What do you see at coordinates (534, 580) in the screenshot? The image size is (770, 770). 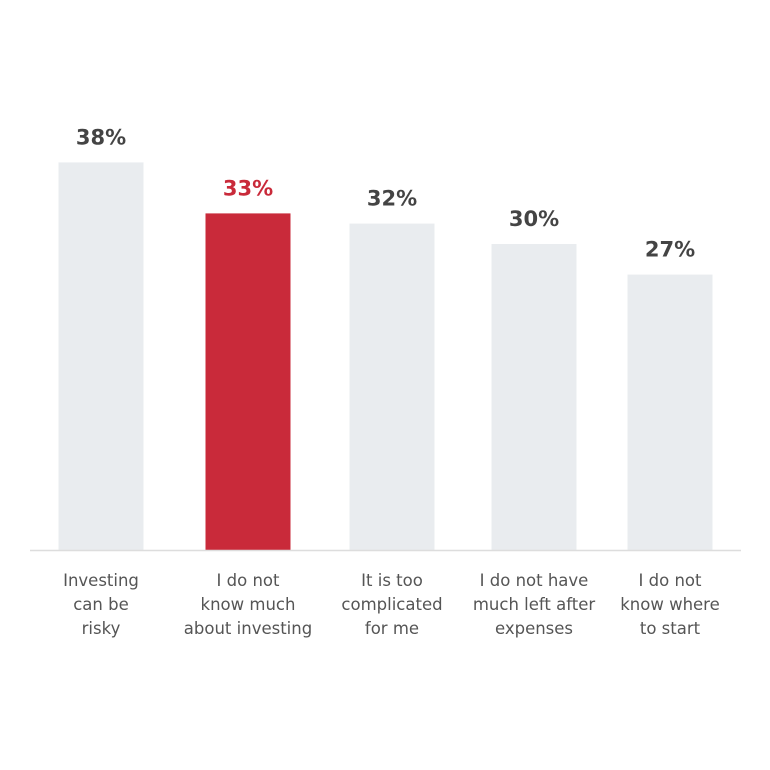 I see `x-tick-label: I do not have` at bounding box center [534, 580].